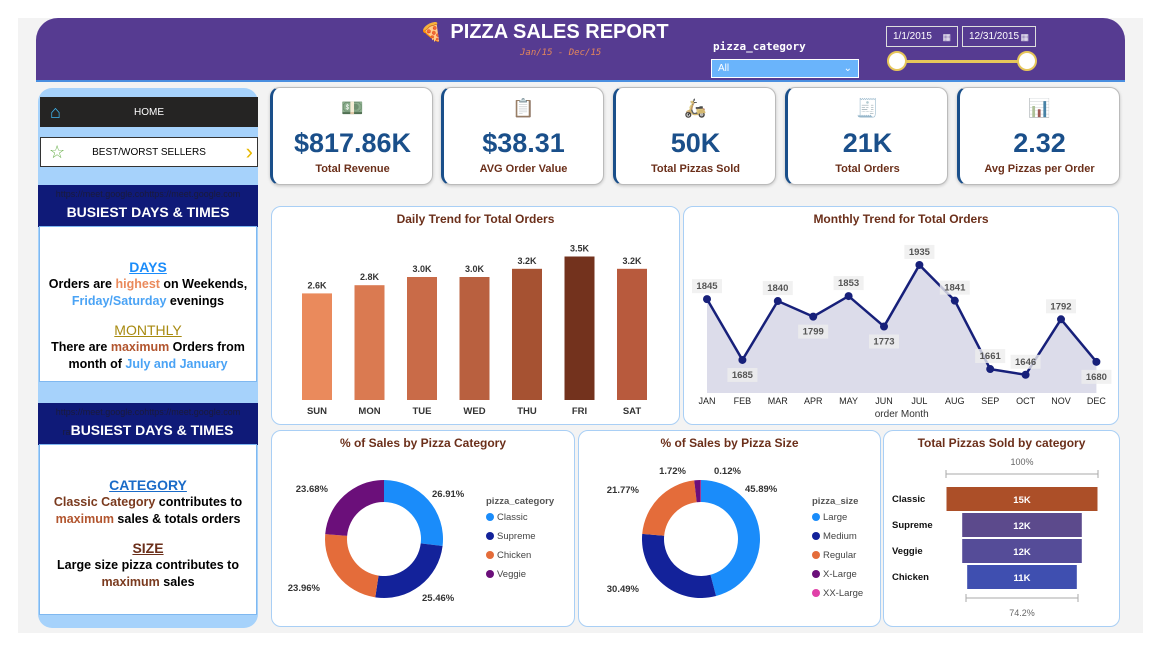 The height and width of the screenshot is (651, 1161). Describe the element at coordinates (148, 582) in the screenshot. I see `size-text-line2: maximum sales` at that location.